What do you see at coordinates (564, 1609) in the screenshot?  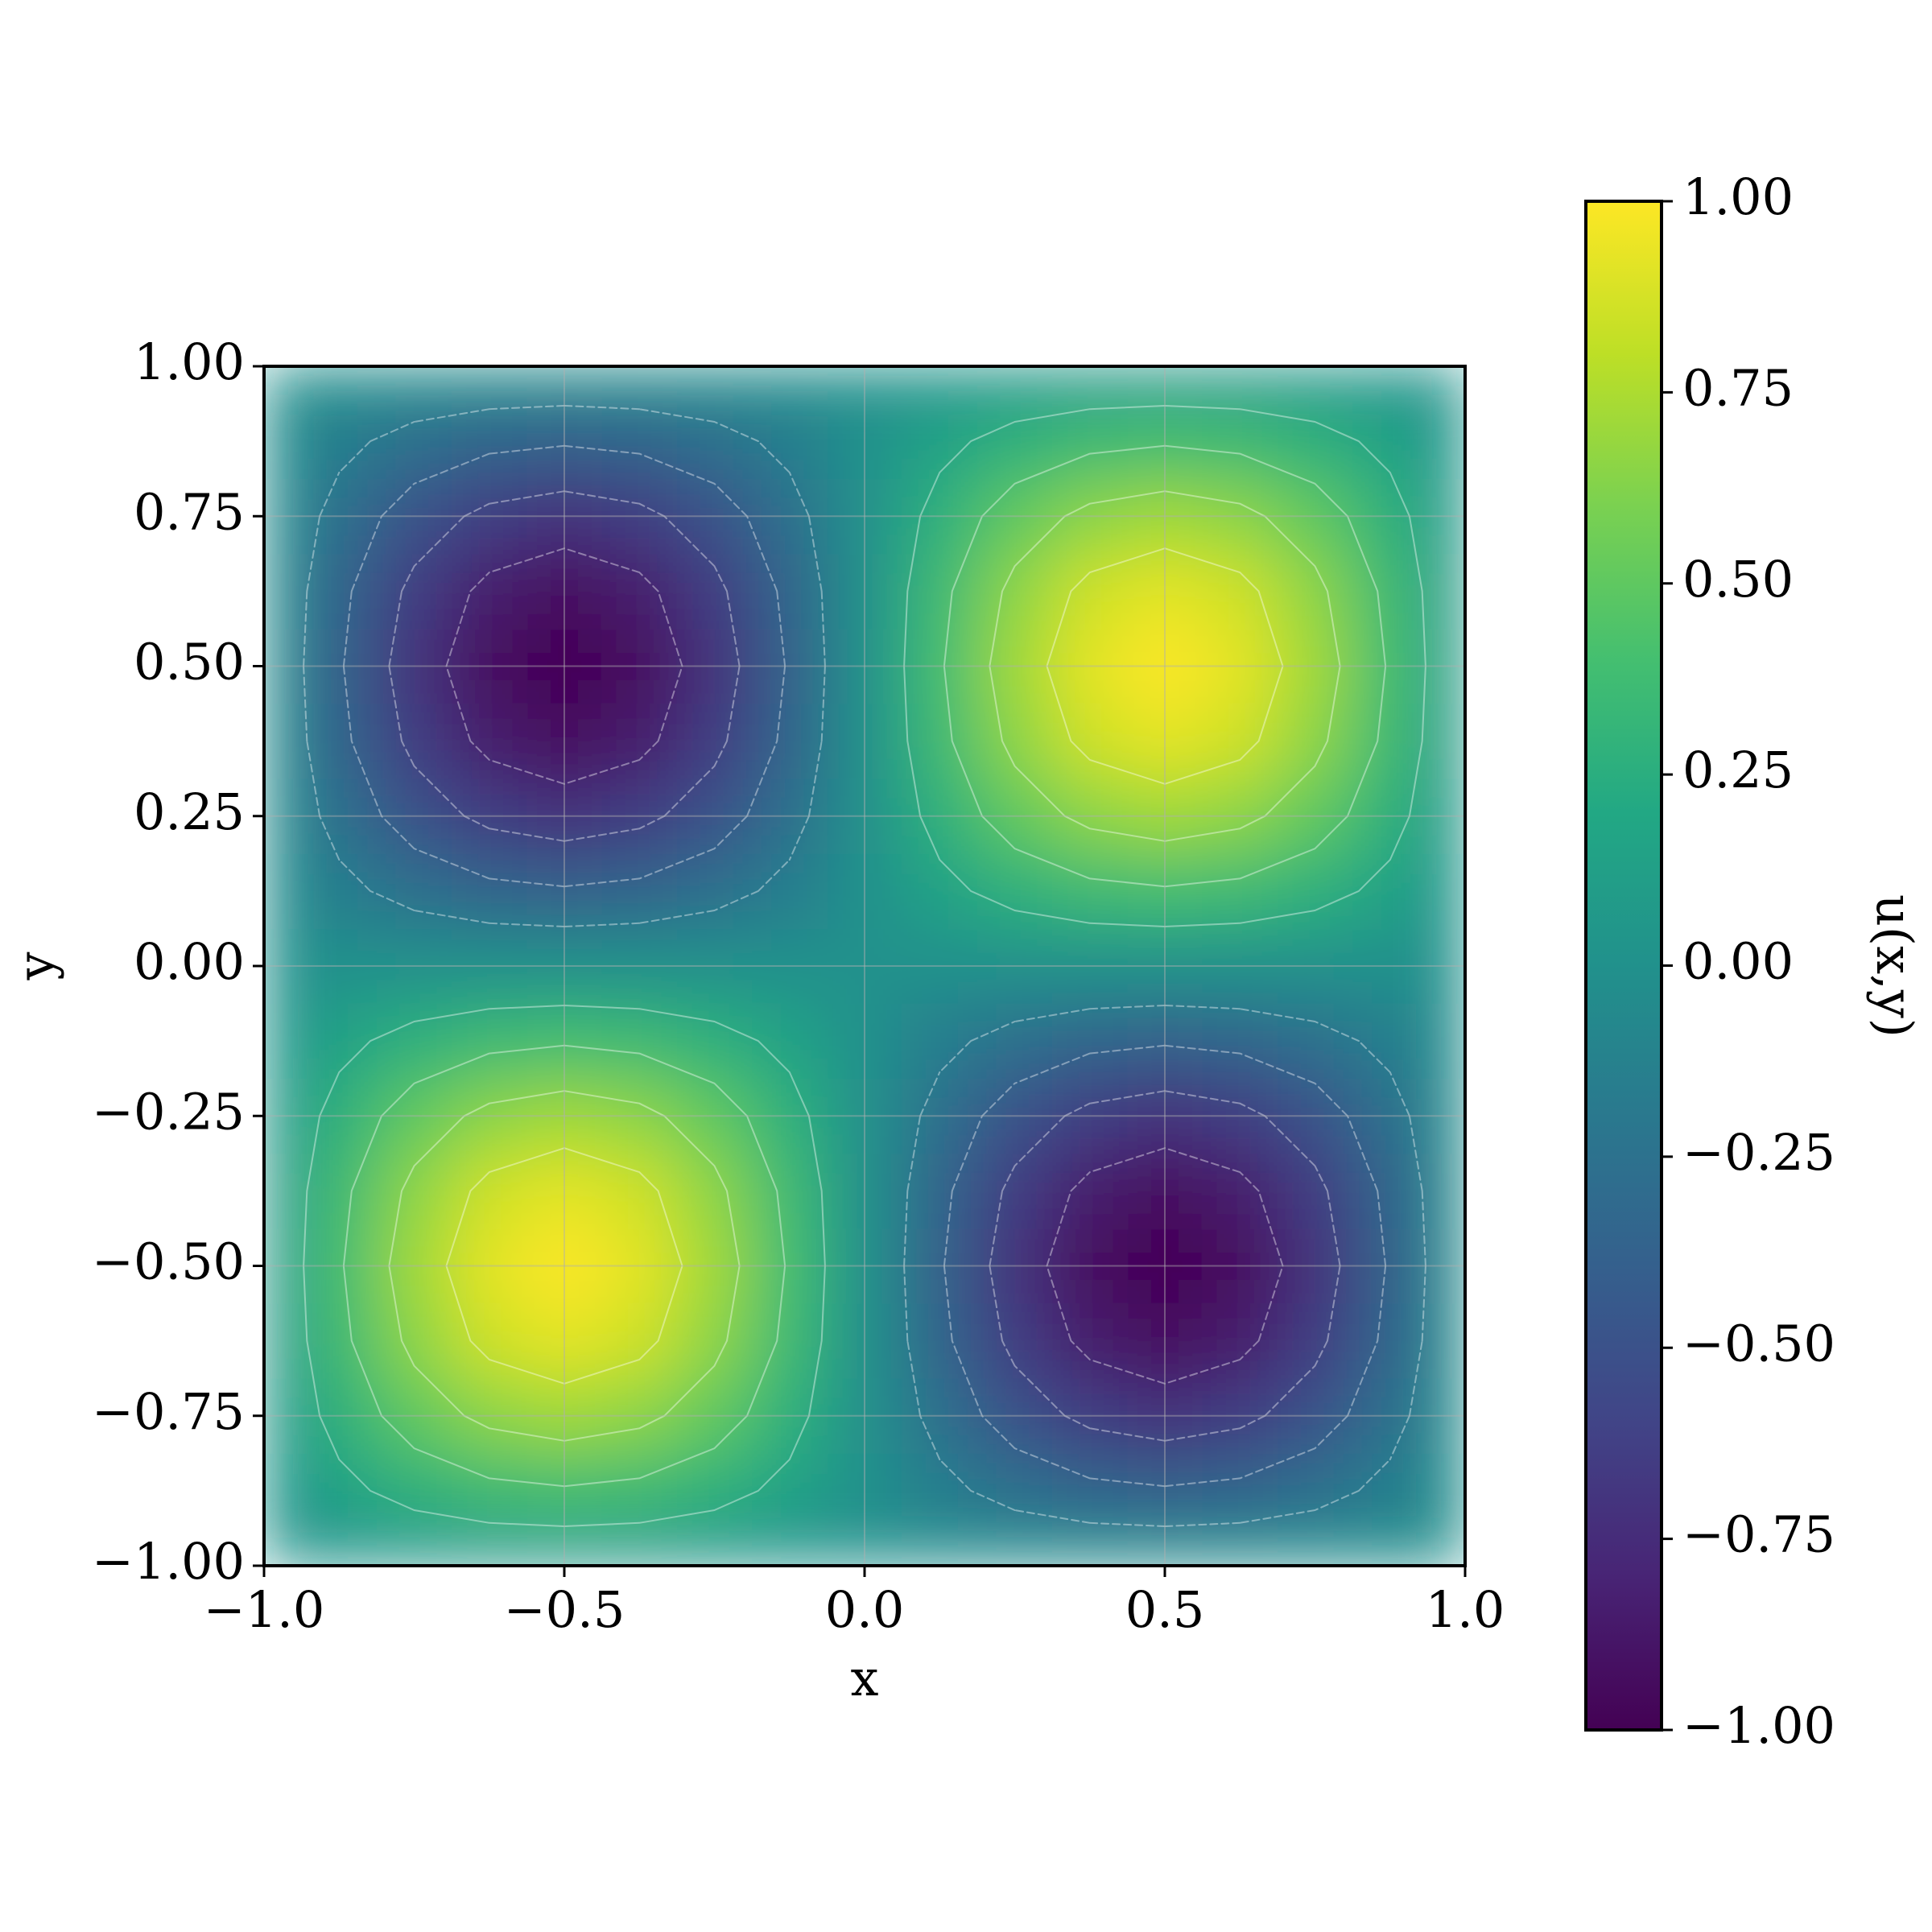 I see `x-tick-label: −0.5` at bounding box center [564, 1609].